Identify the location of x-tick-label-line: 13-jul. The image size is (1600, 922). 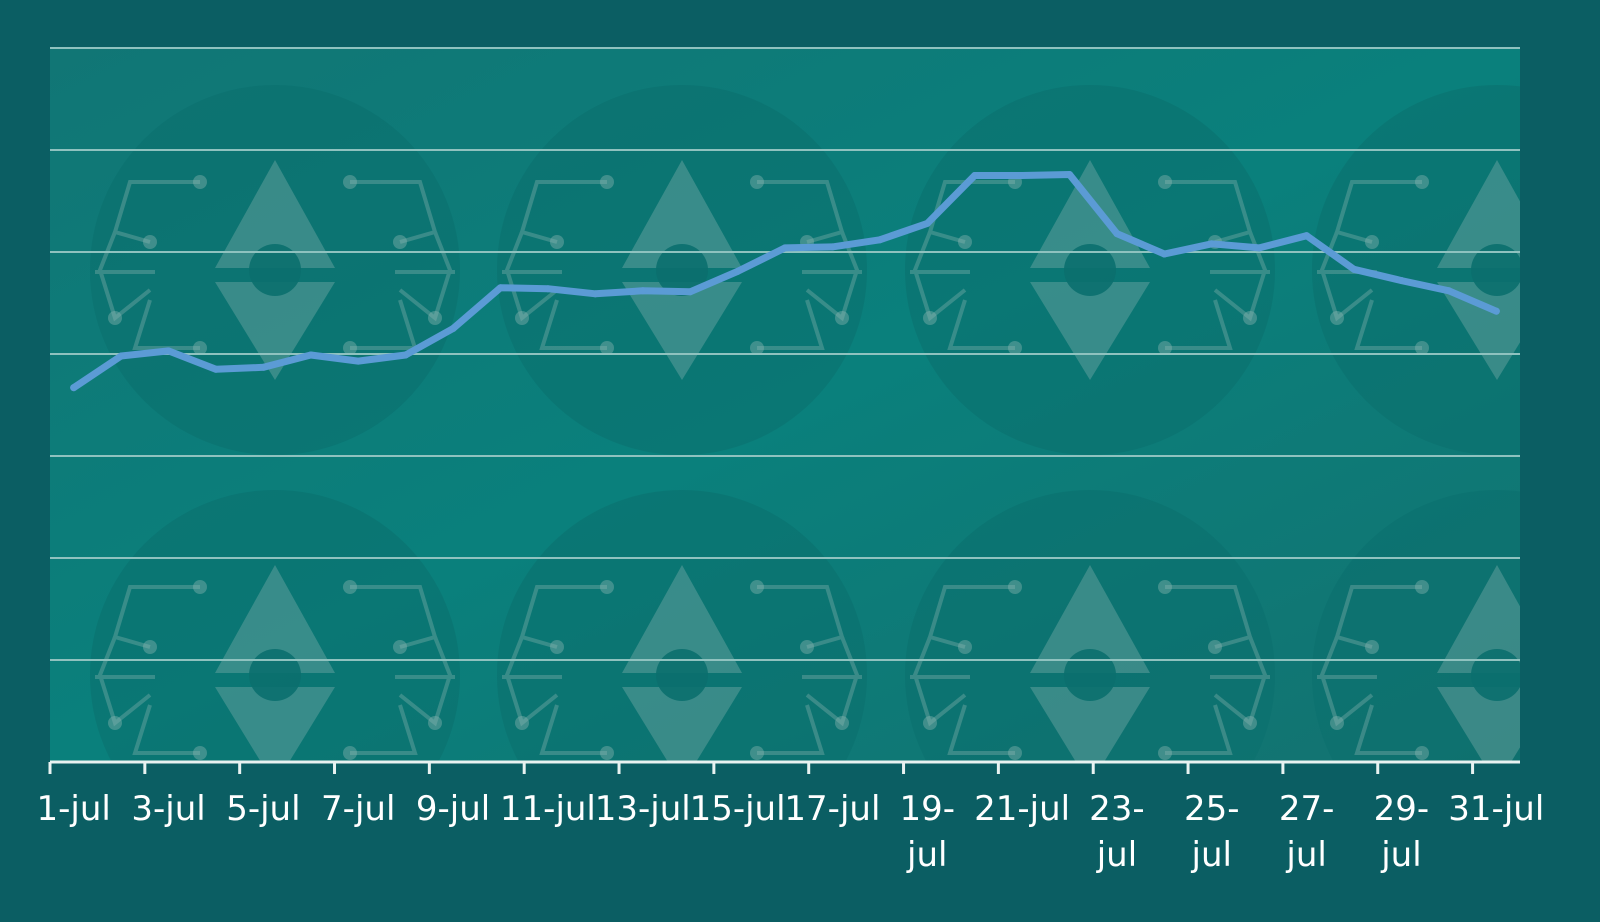
(643, 809).